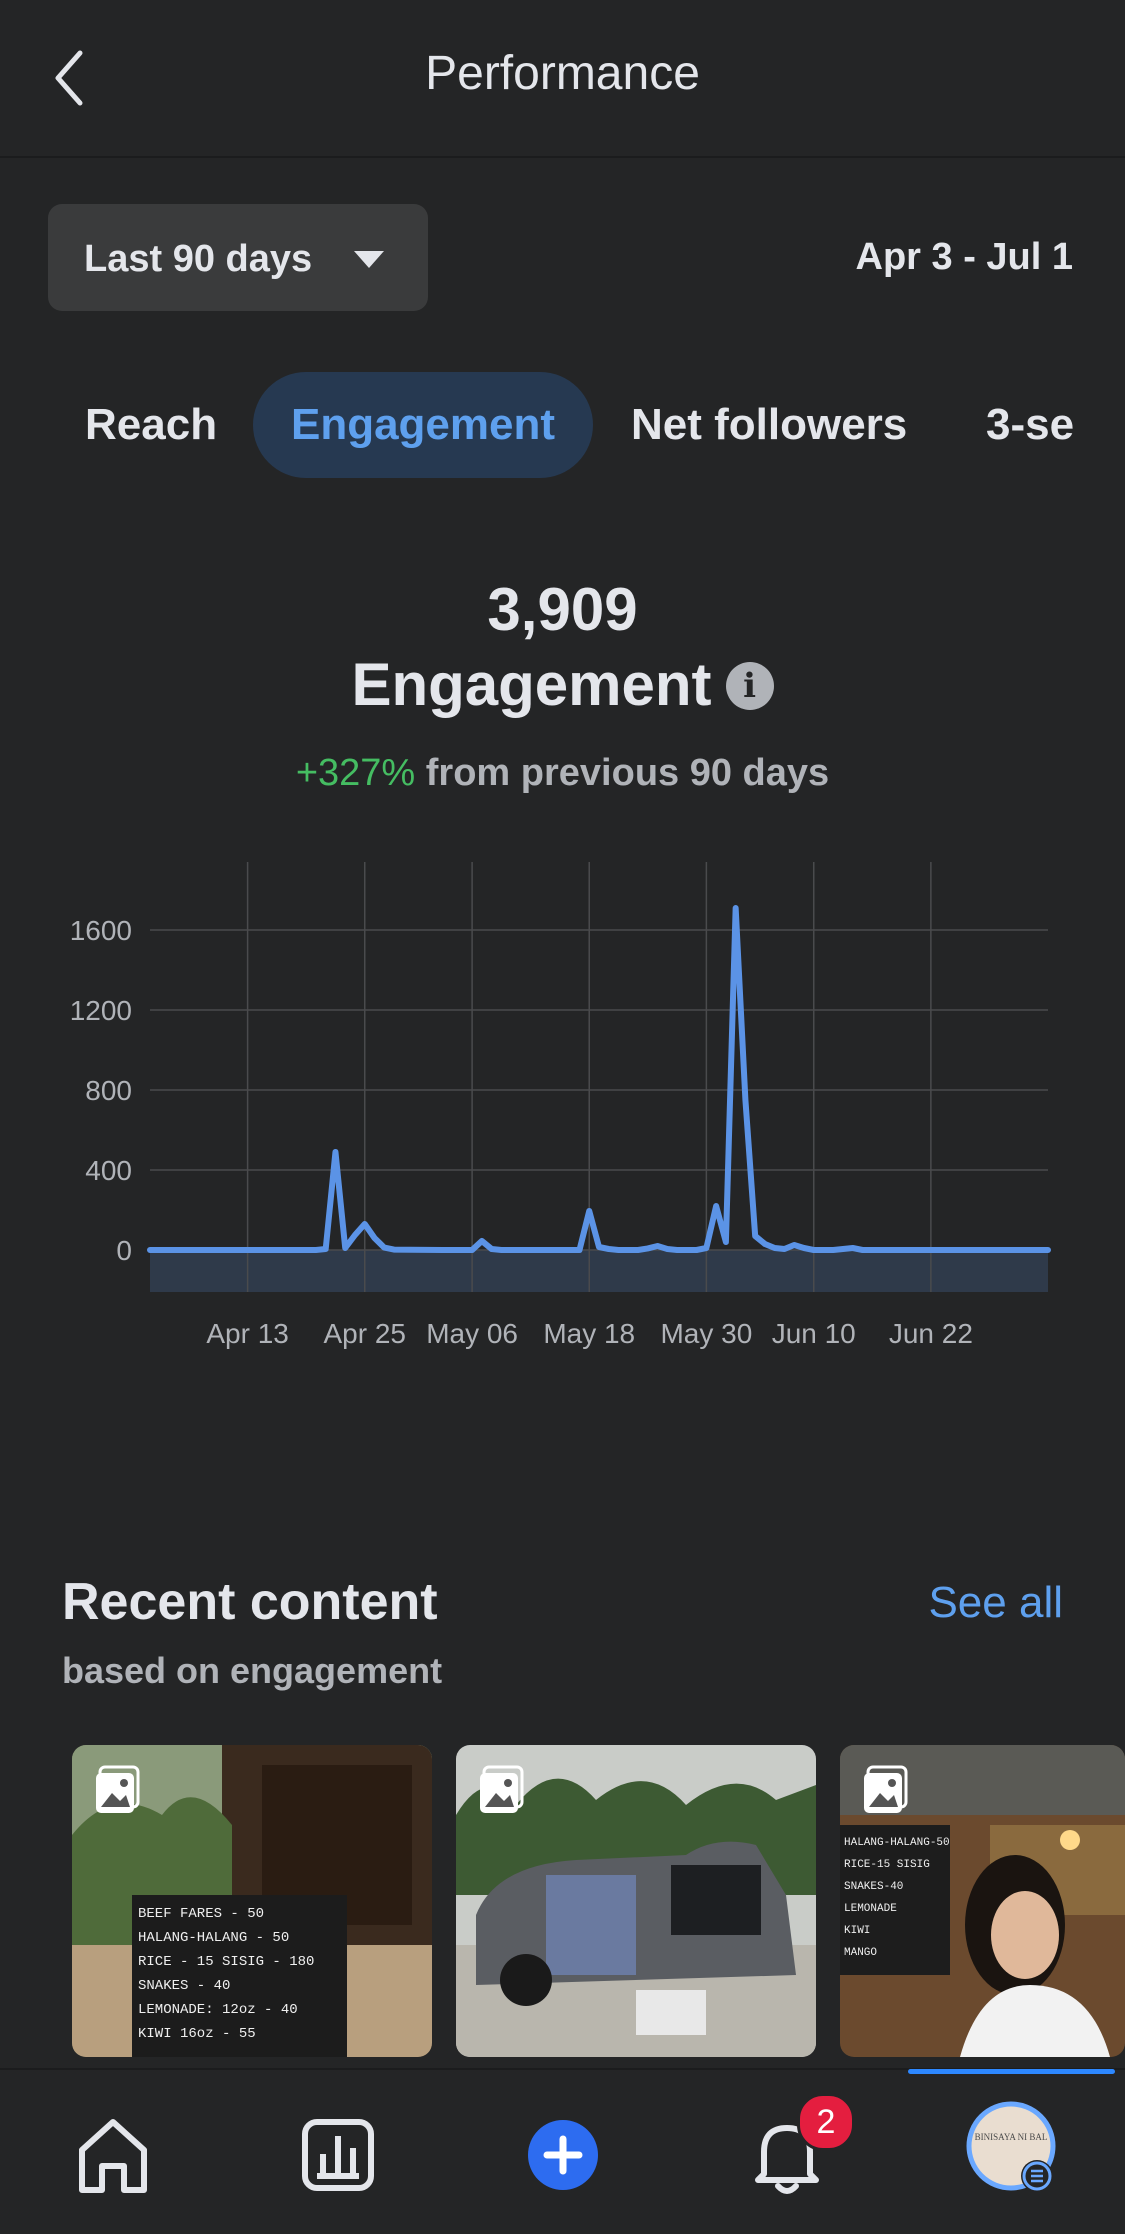 This screenshot has height=2234, width=1125. I want to click on menu-board-line: LEMONADE, so click(870, 1909).